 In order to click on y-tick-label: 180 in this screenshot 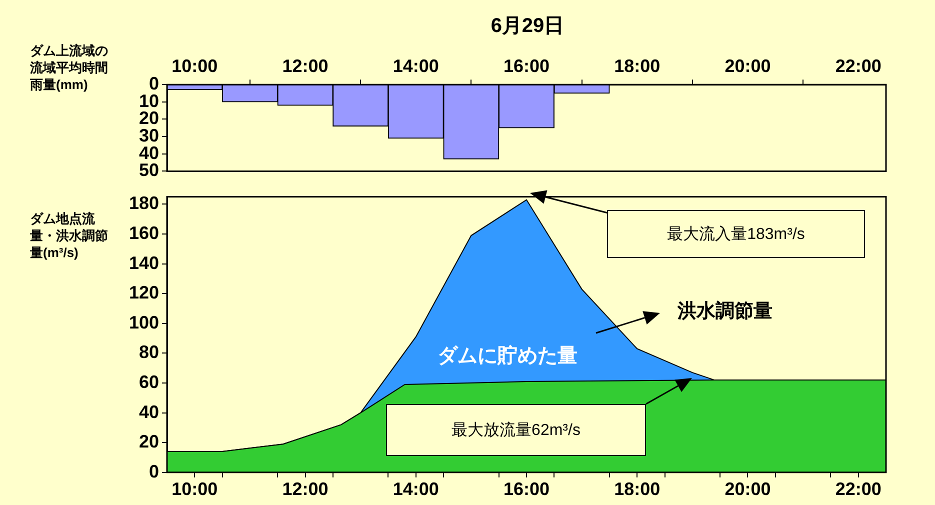, I will do `click(143, 203)`.